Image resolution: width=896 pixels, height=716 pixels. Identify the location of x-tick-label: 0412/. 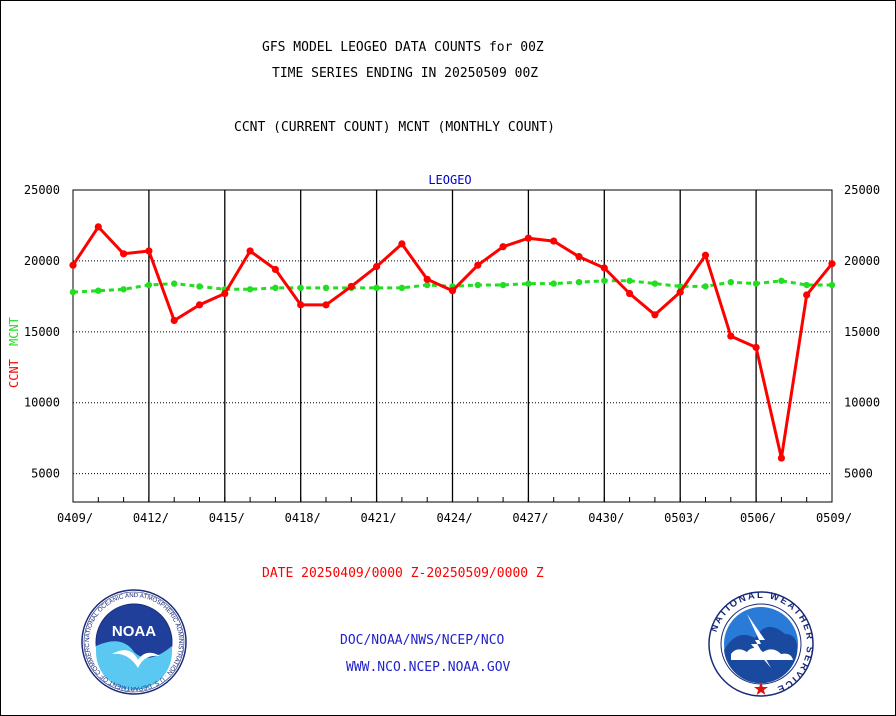
(151, 518).